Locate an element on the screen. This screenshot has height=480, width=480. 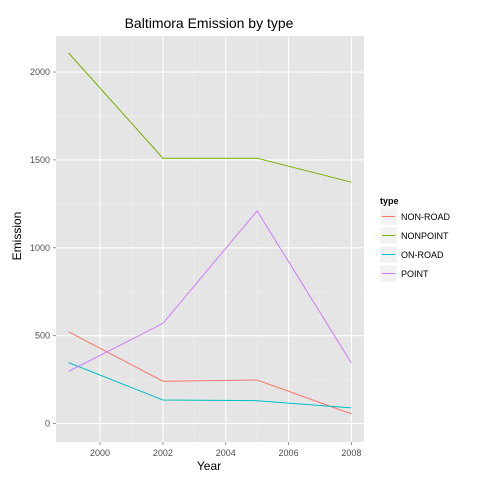
x-axis-ticks: 2000 2002 2004 2006 2008 is located at coordinates (225, 450).